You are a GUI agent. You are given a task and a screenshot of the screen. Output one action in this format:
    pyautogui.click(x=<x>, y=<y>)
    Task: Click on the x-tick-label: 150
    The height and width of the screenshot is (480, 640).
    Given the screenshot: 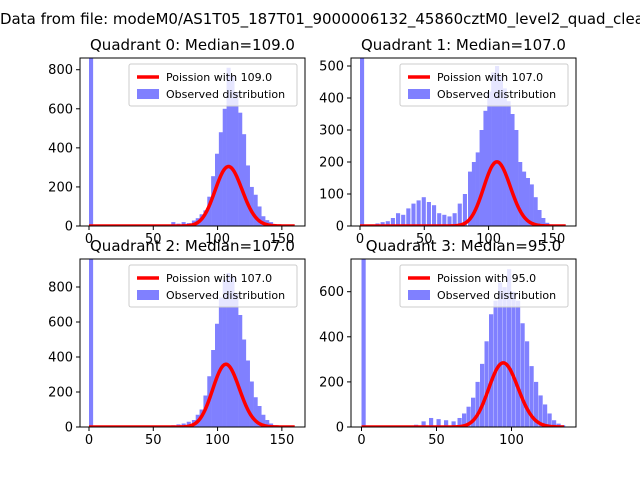 What is the action you would take?
    pyautogui.click(x=281, y=239)
    